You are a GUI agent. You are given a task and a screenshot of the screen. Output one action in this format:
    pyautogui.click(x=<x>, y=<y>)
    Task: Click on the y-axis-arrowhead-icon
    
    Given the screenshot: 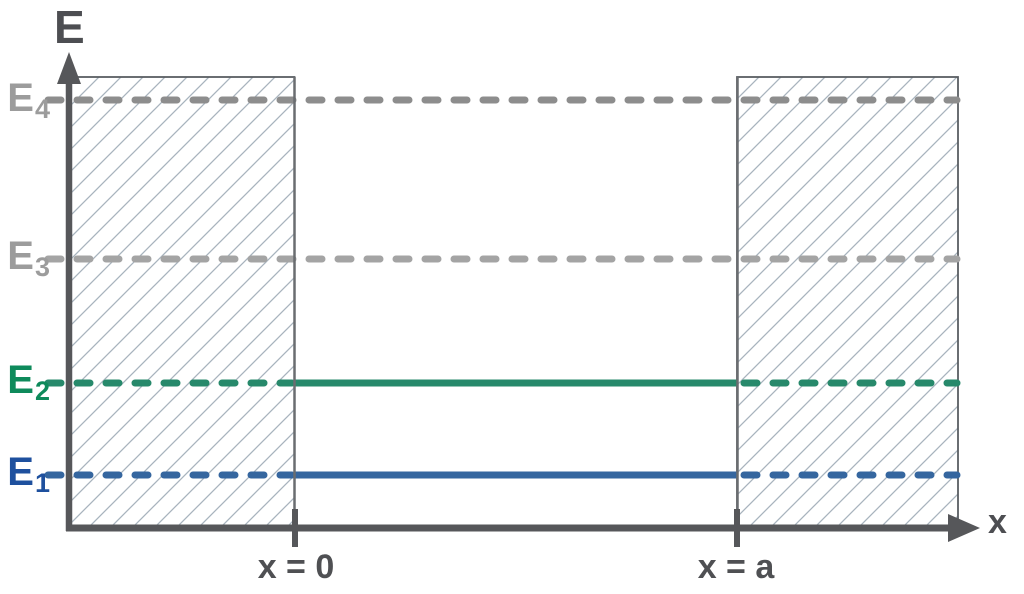 What is the action you would take?
    pyautogui.click(x=69, y=68)
    